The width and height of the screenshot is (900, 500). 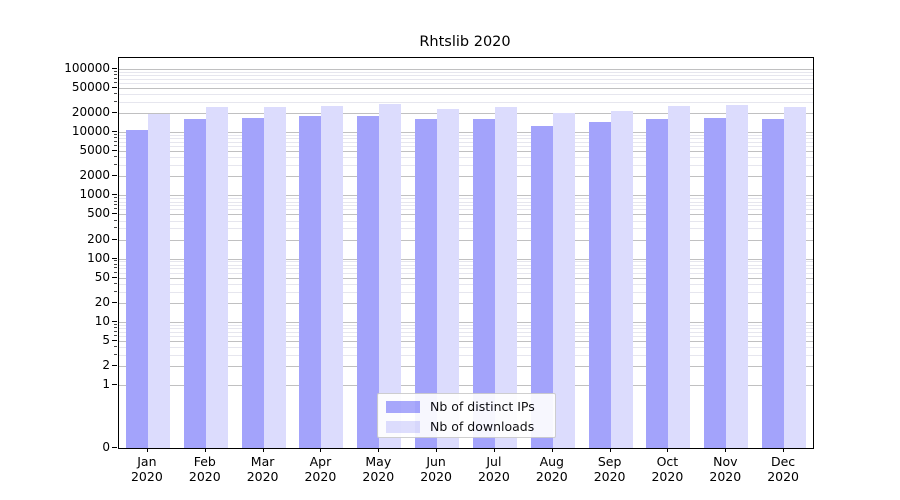 I want to click on x-tick-label-month: Mar, so click(x=262, y=461).